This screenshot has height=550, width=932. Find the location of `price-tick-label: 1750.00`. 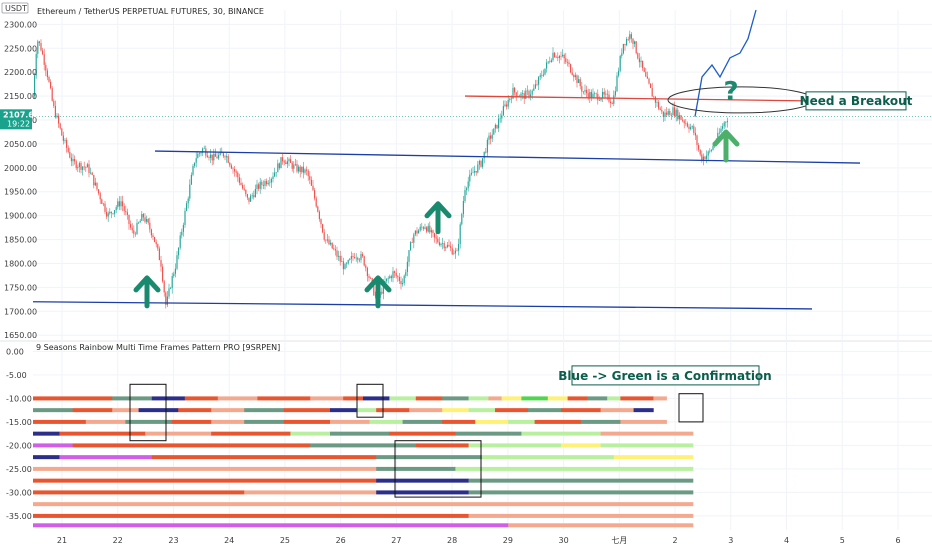

price-tick-label: 1750.00 is located at coordinates (20, 287).